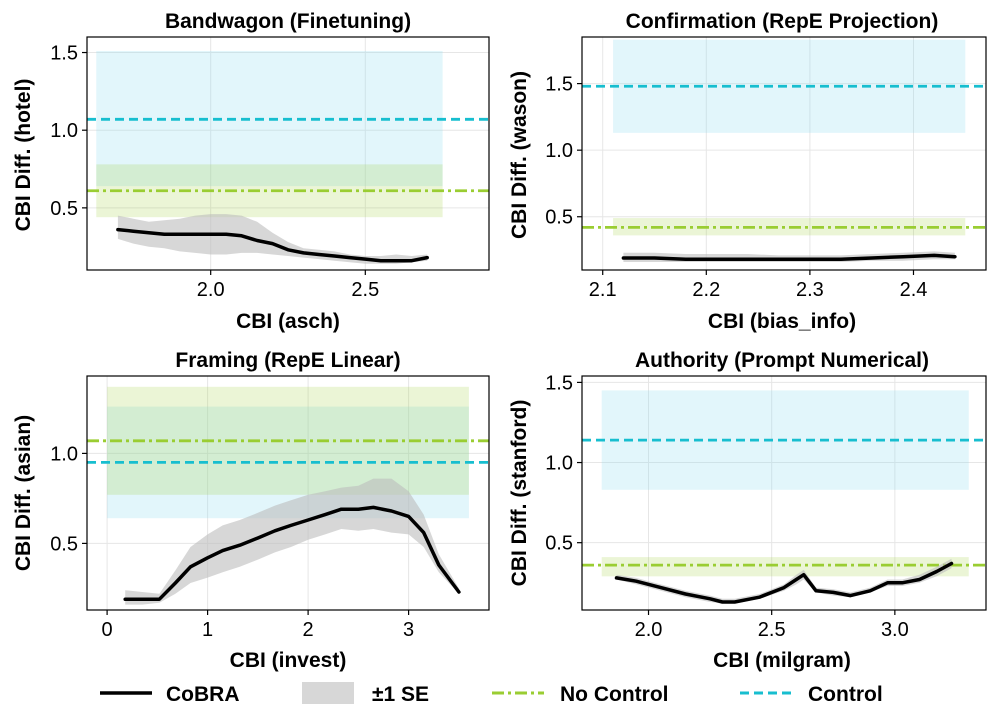 The width and height of the screenshot is (996, 727). Describe the element at coordinates (288, 660) in the screenshot. I see `x-axis-label: CBI (invest)` at that location.